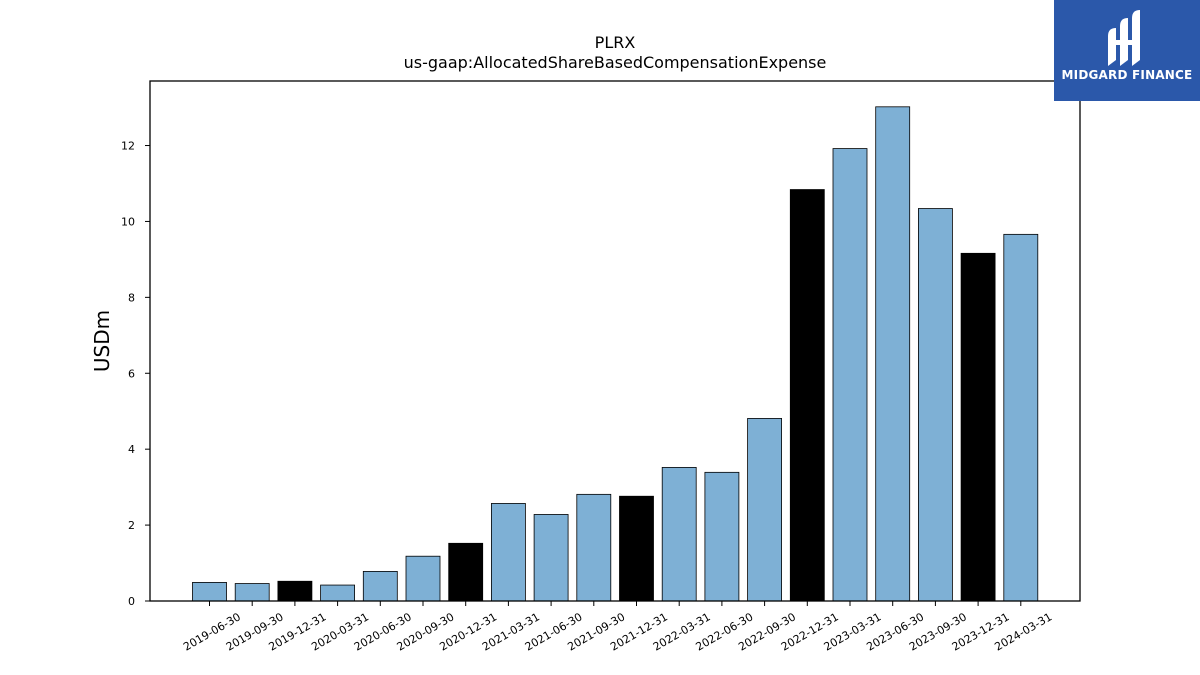 This screenshot has height=675, width=1200. Describe the element at coordinates (1124, 38) in the screenshot. I see `midgard-logo-icon` at that location.